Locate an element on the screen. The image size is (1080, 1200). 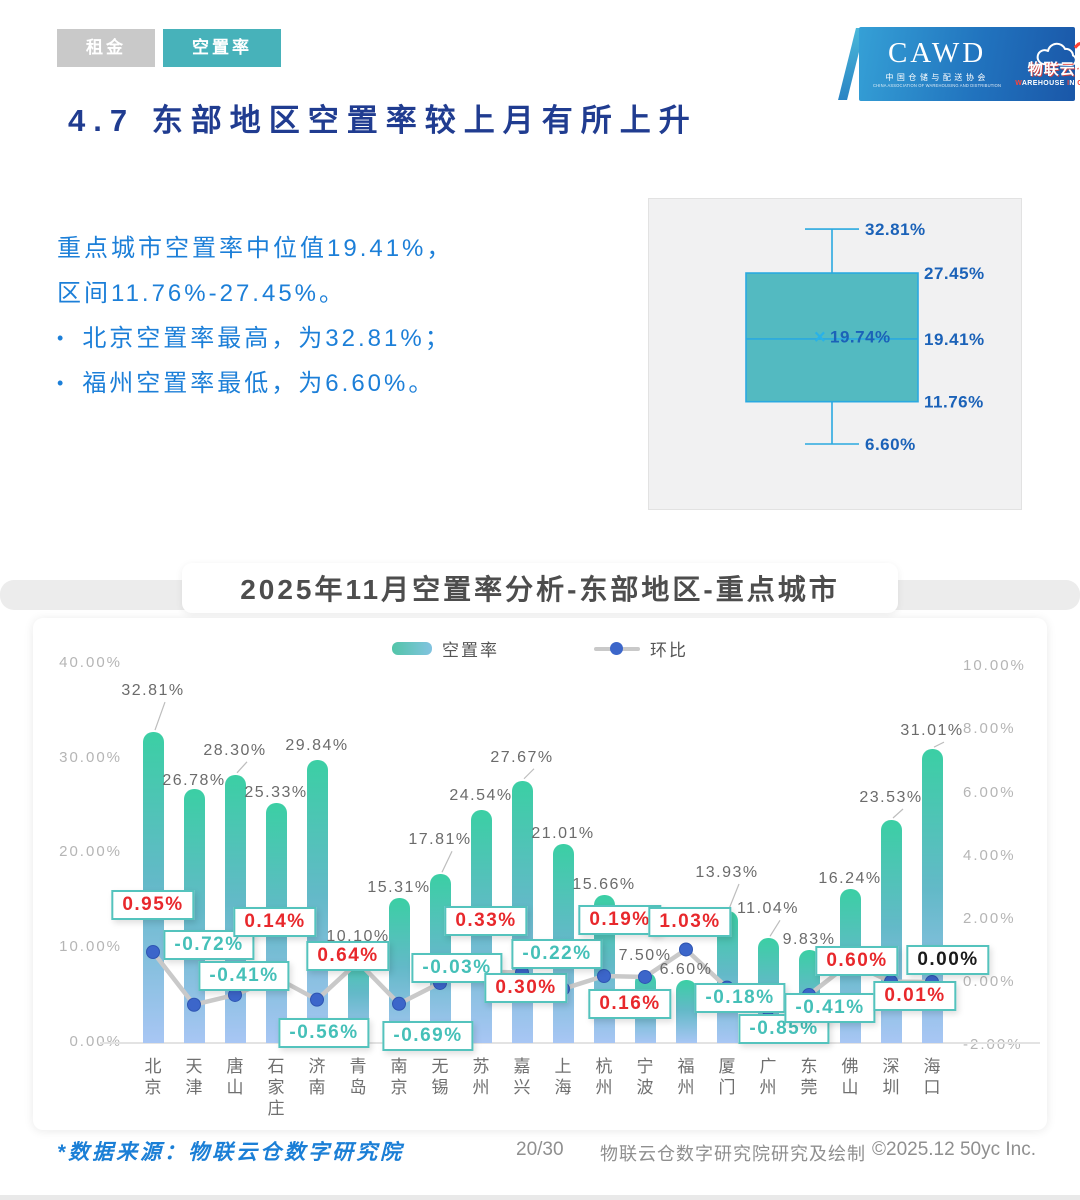
legend-bar-swatch is located at coordinates (412, 648).